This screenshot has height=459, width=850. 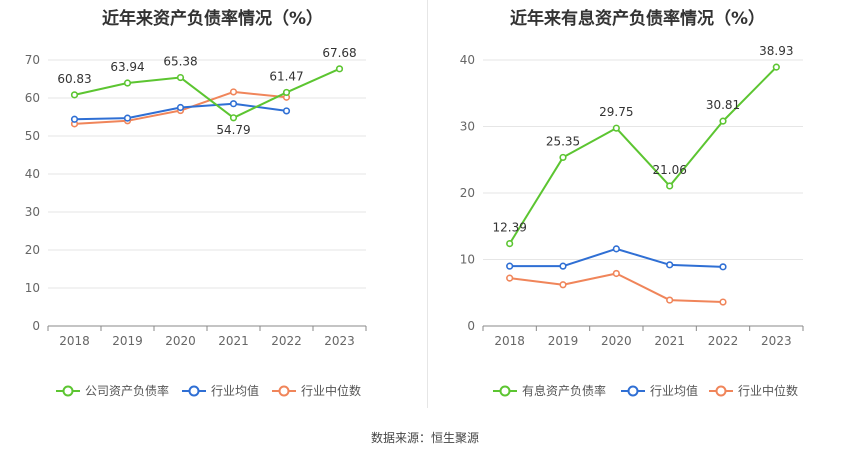 What do you see at coordinates (32, 136) in the screenshot?
I see `y-tick-label: 50` at bounding box center [32, 136].